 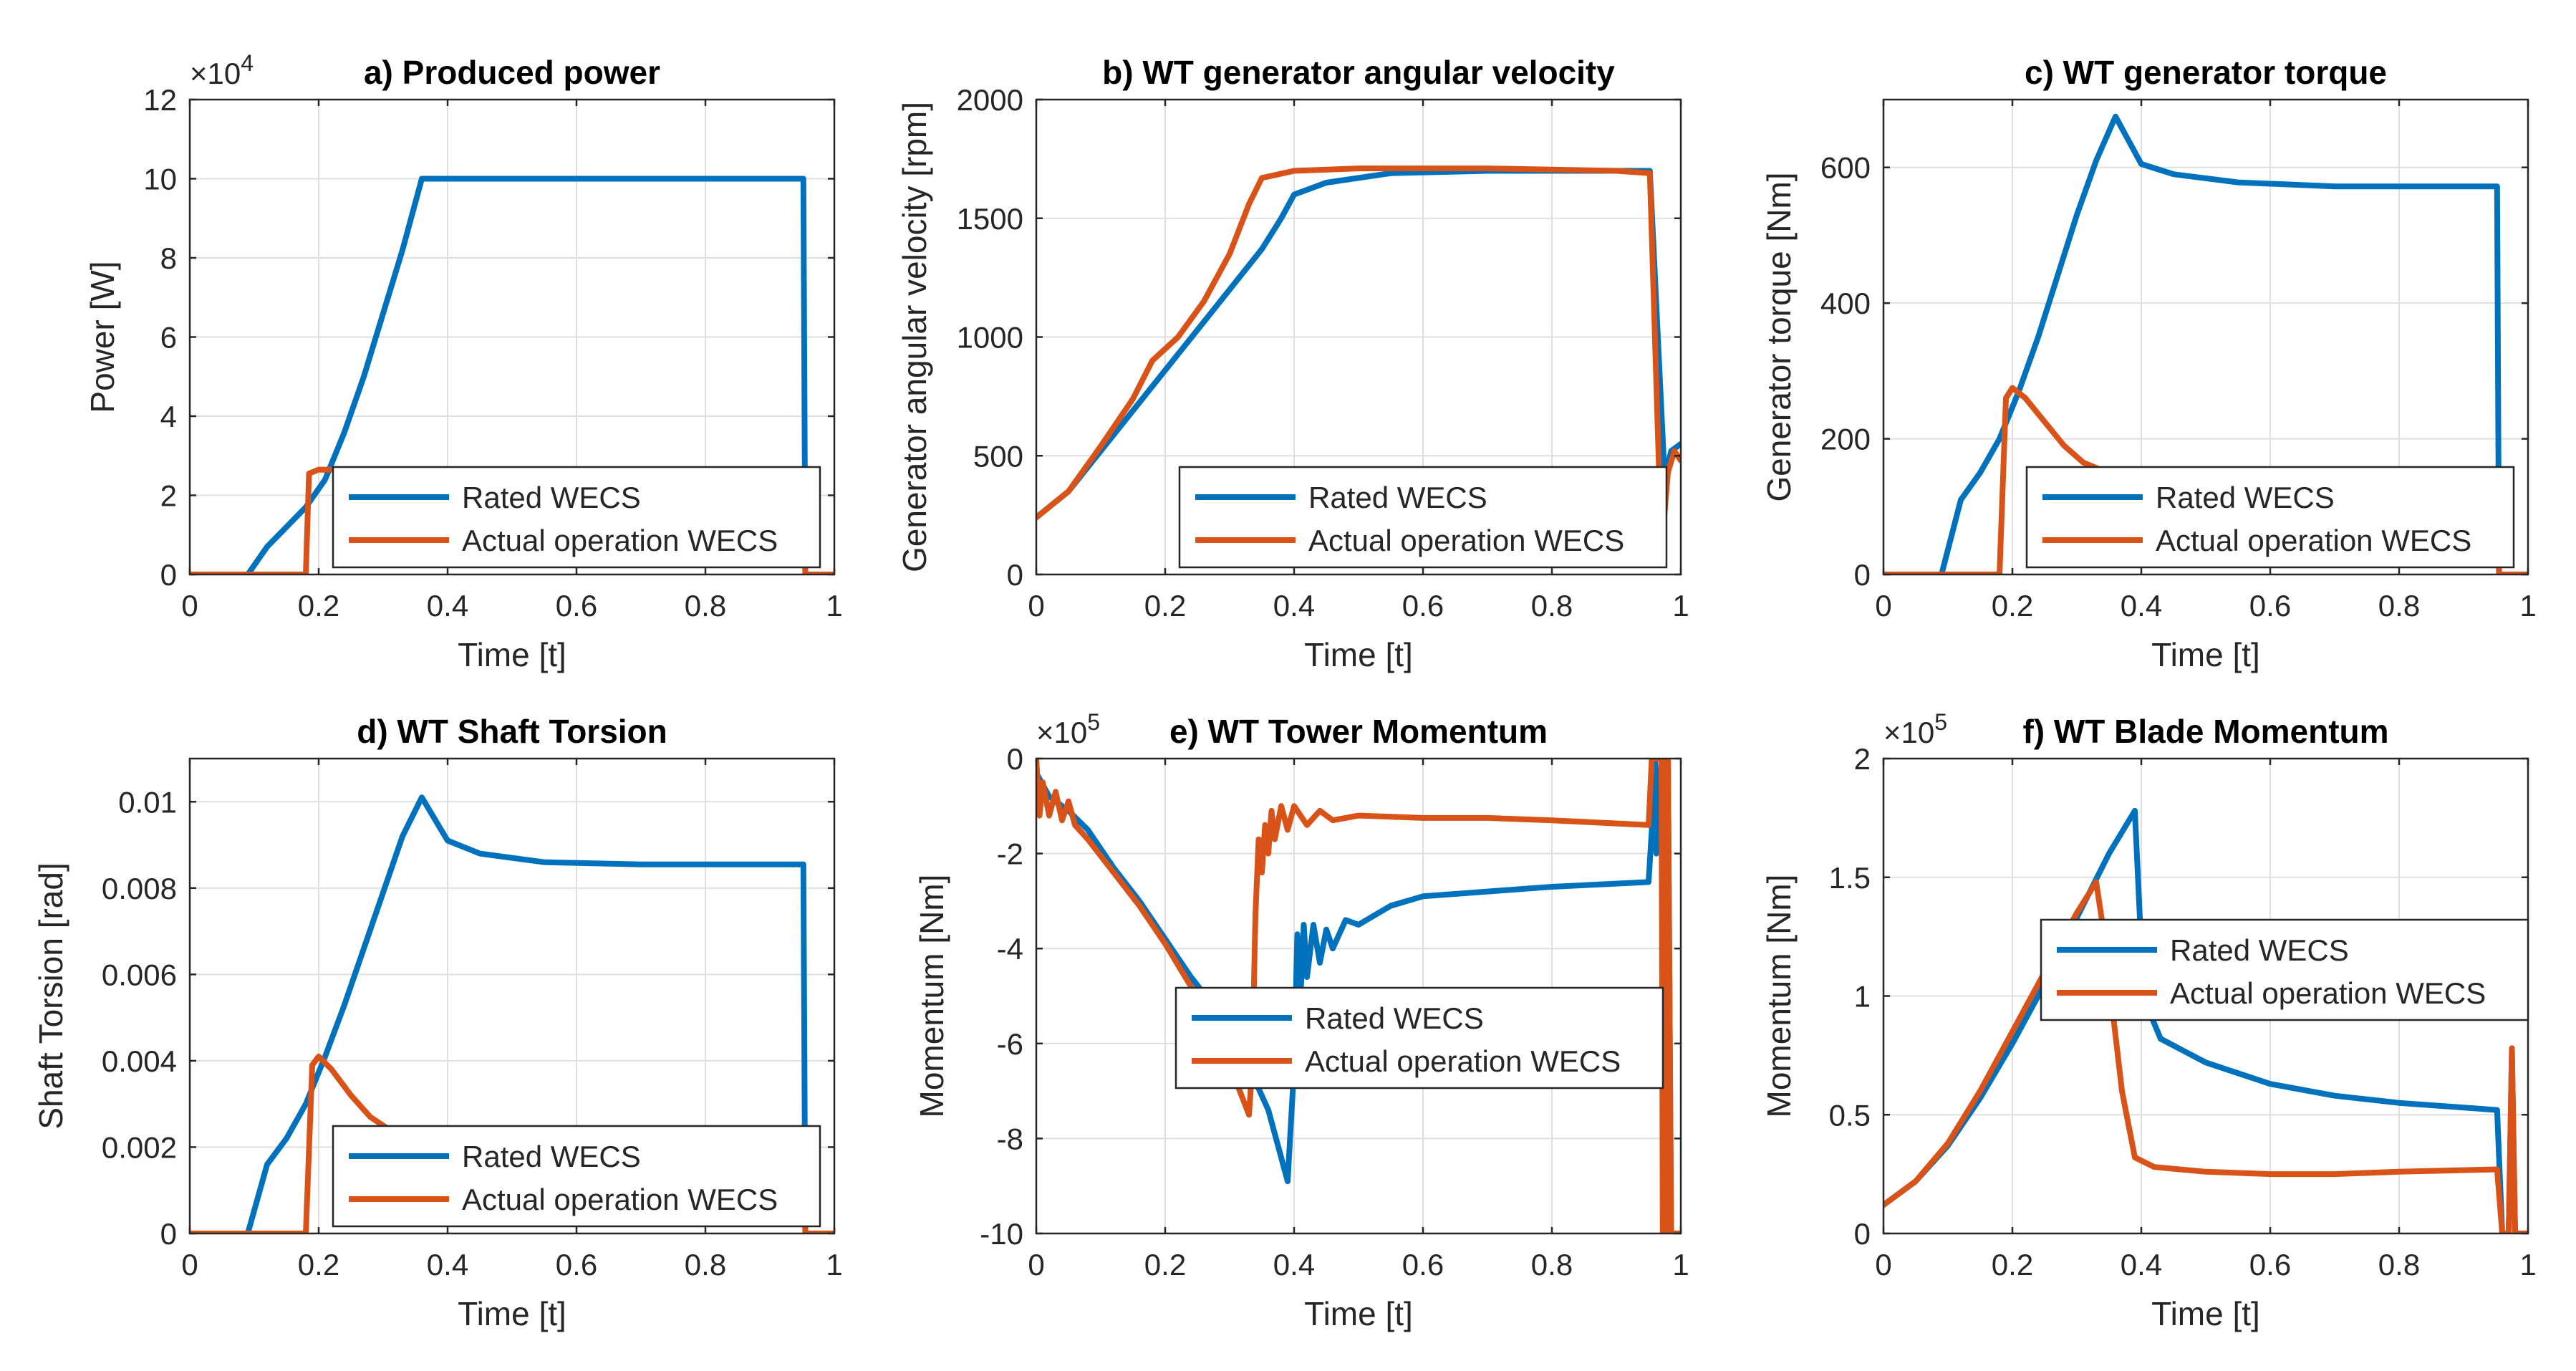 What do you see at coordinates (834, 1264) in the screenshot?
I see `chart-d-xtick-label-5: 1` at bounding box center [834, 1264].